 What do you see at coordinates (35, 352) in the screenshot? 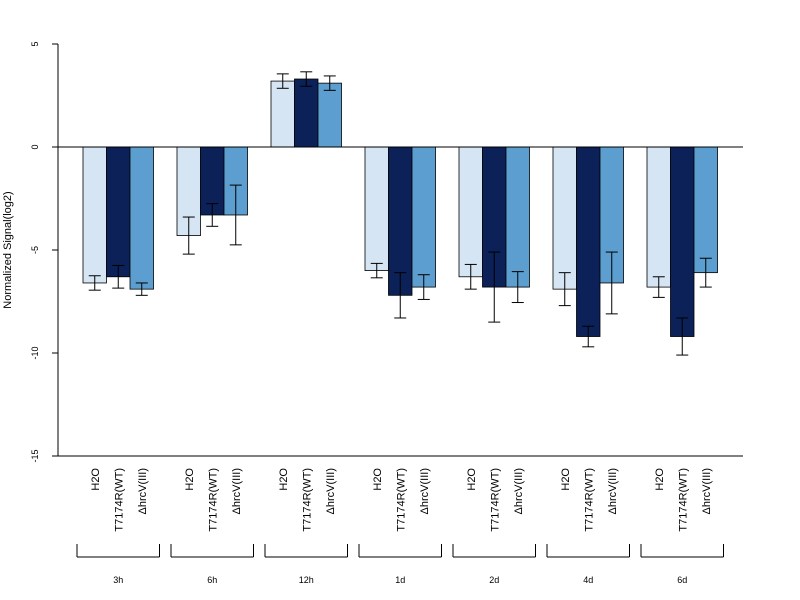
I see `y-tick-label: -10` at bounding box center [35, 352].